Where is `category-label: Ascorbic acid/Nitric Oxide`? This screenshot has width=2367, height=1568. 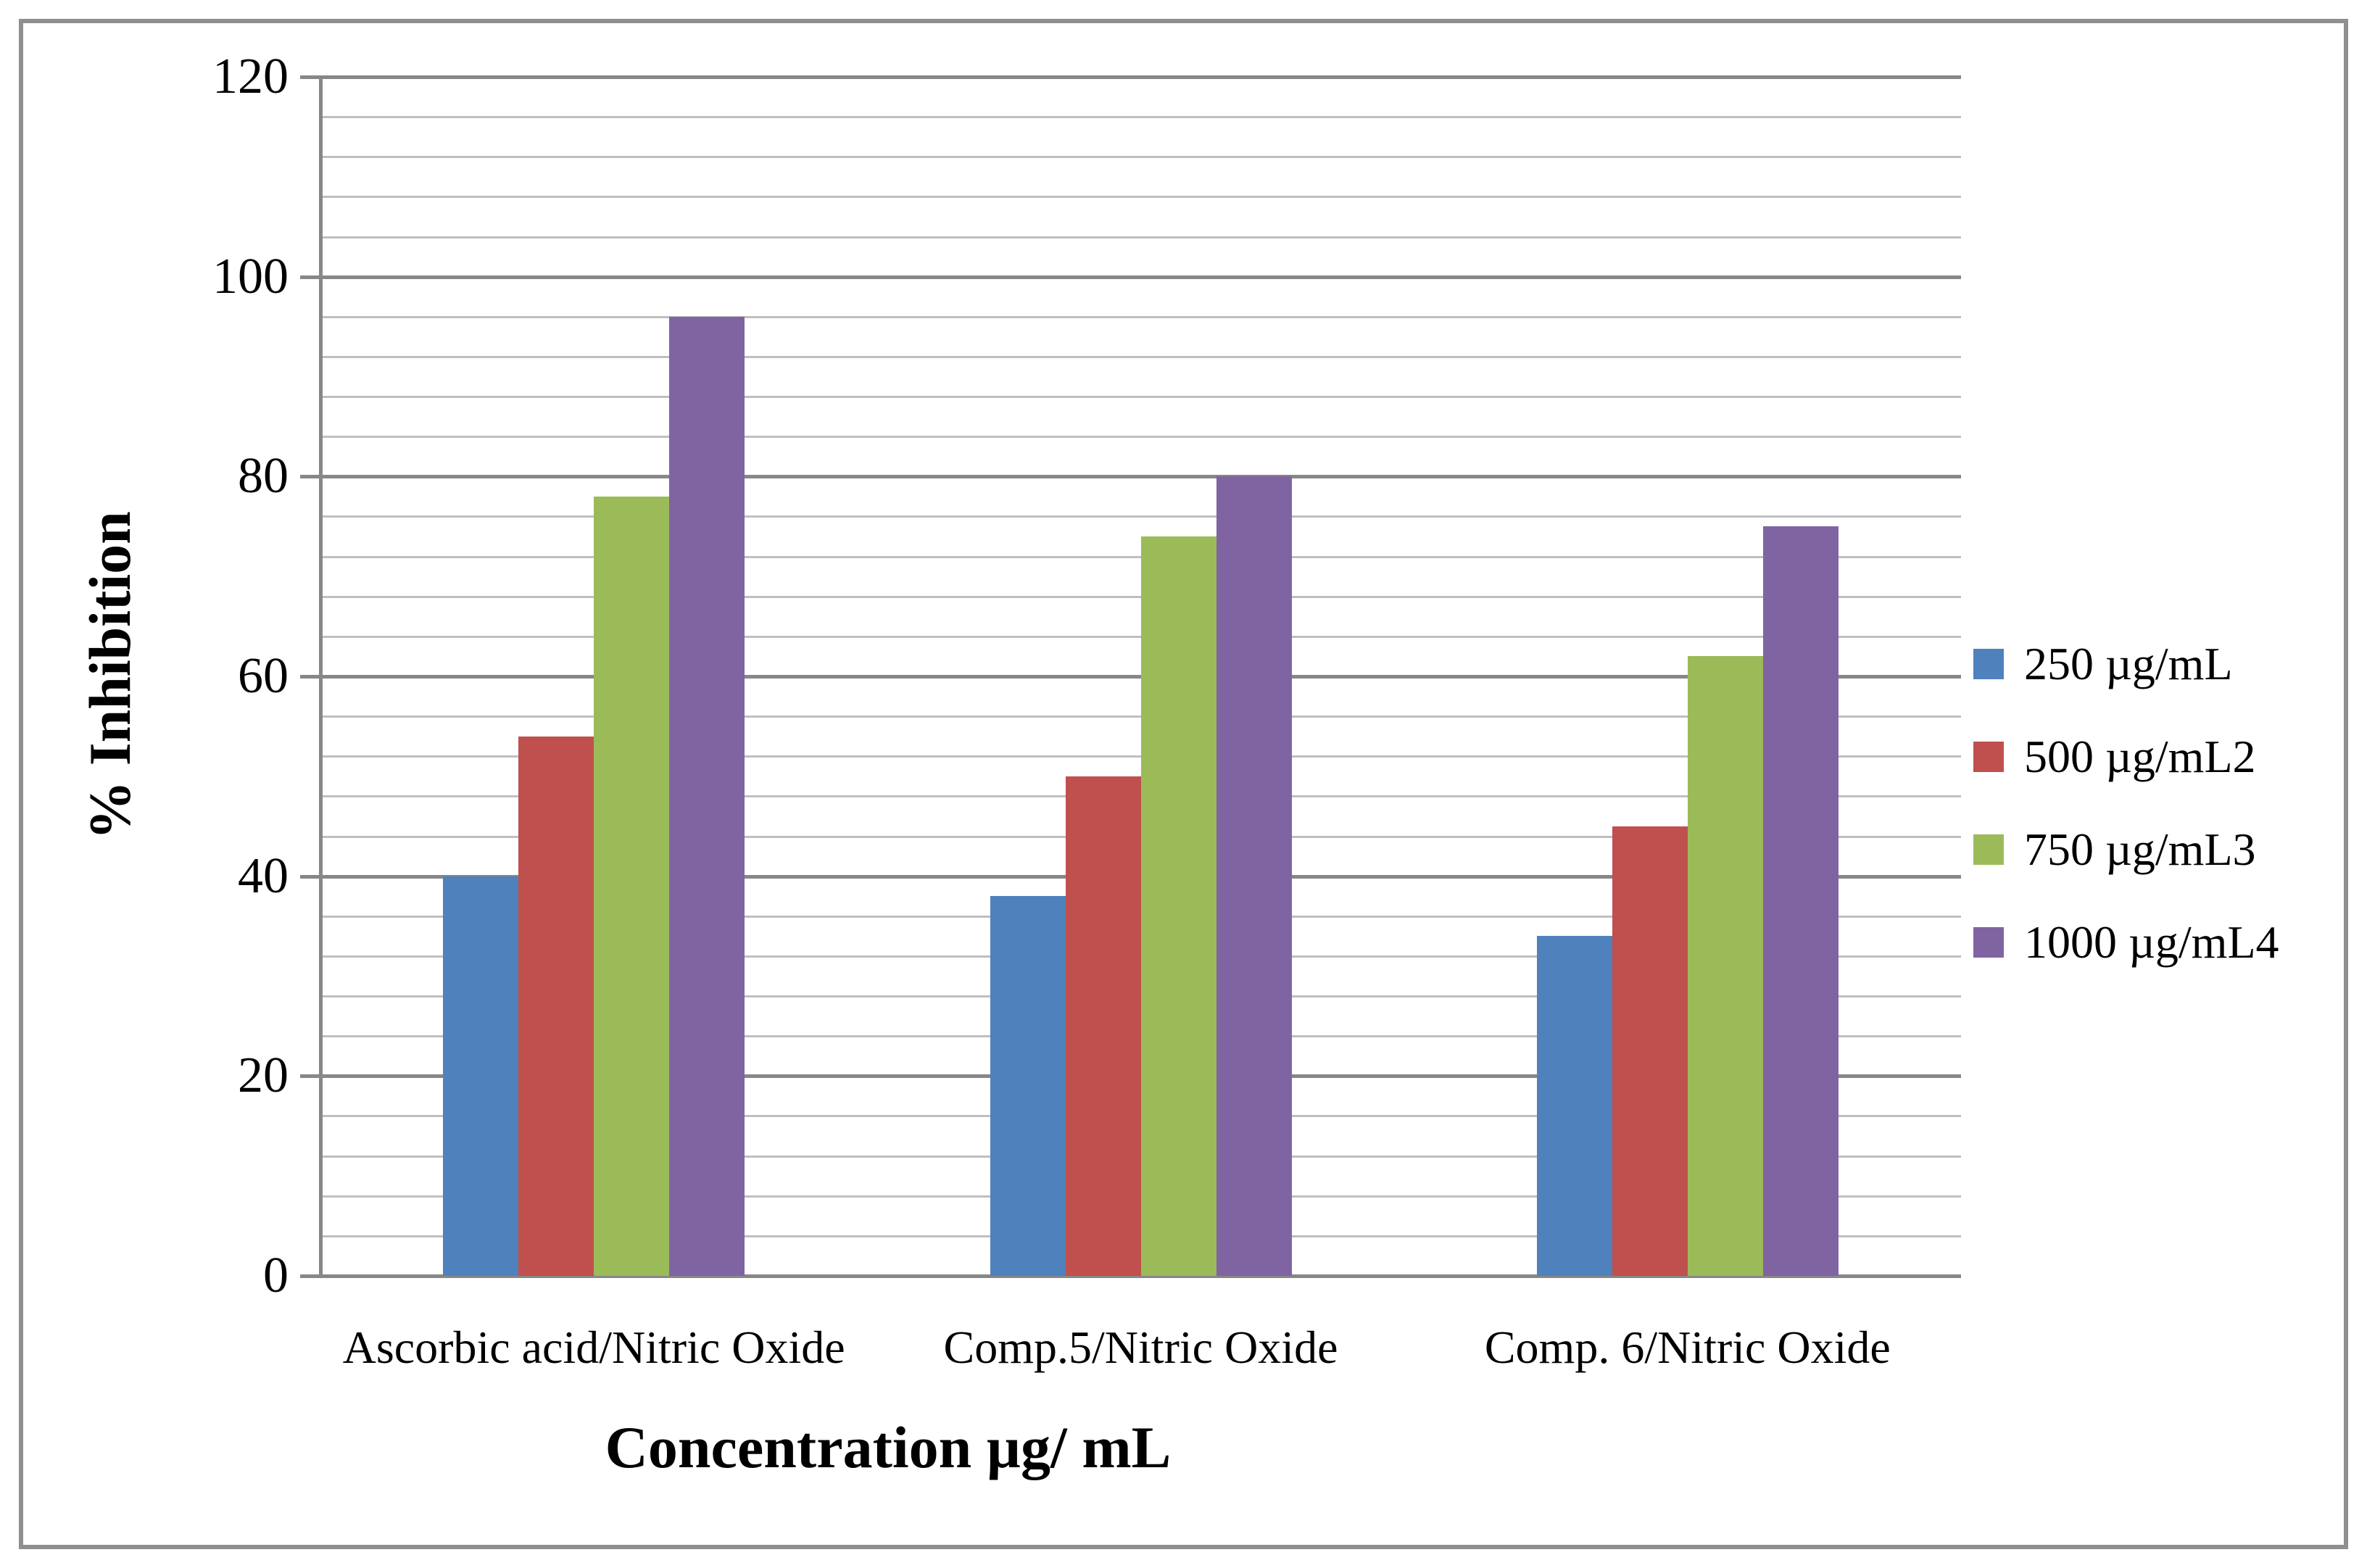 category-label: Ascorbic acid/Nitric Oxide is located at coordinates (593, 1348).